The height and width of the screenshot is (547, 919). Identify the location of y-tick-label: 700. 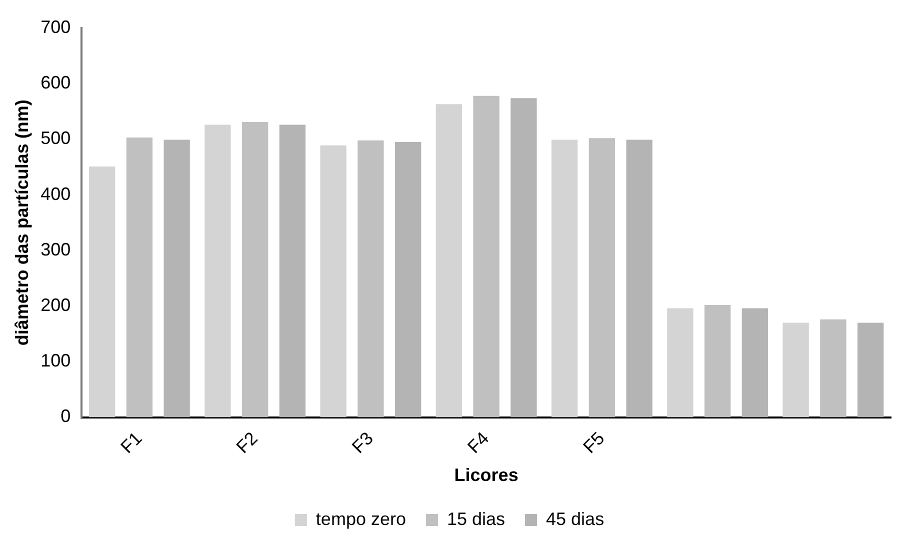
(55, 26).